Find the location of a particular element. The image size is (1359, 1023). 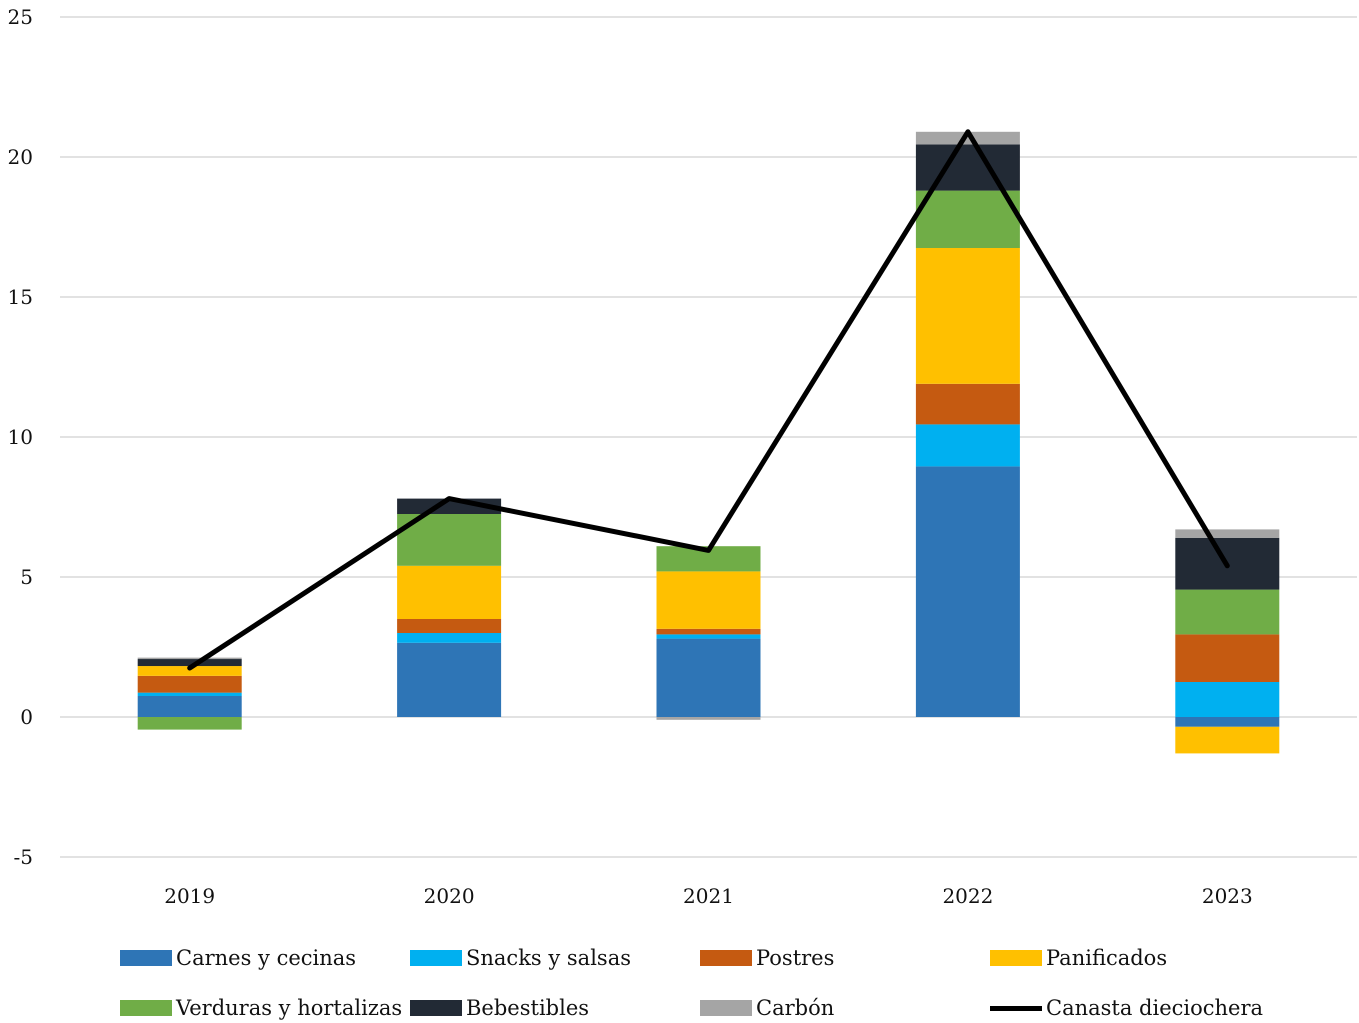

legend-item-verduras: Verduras y hortalizas is located at coordinates (261, 1008).